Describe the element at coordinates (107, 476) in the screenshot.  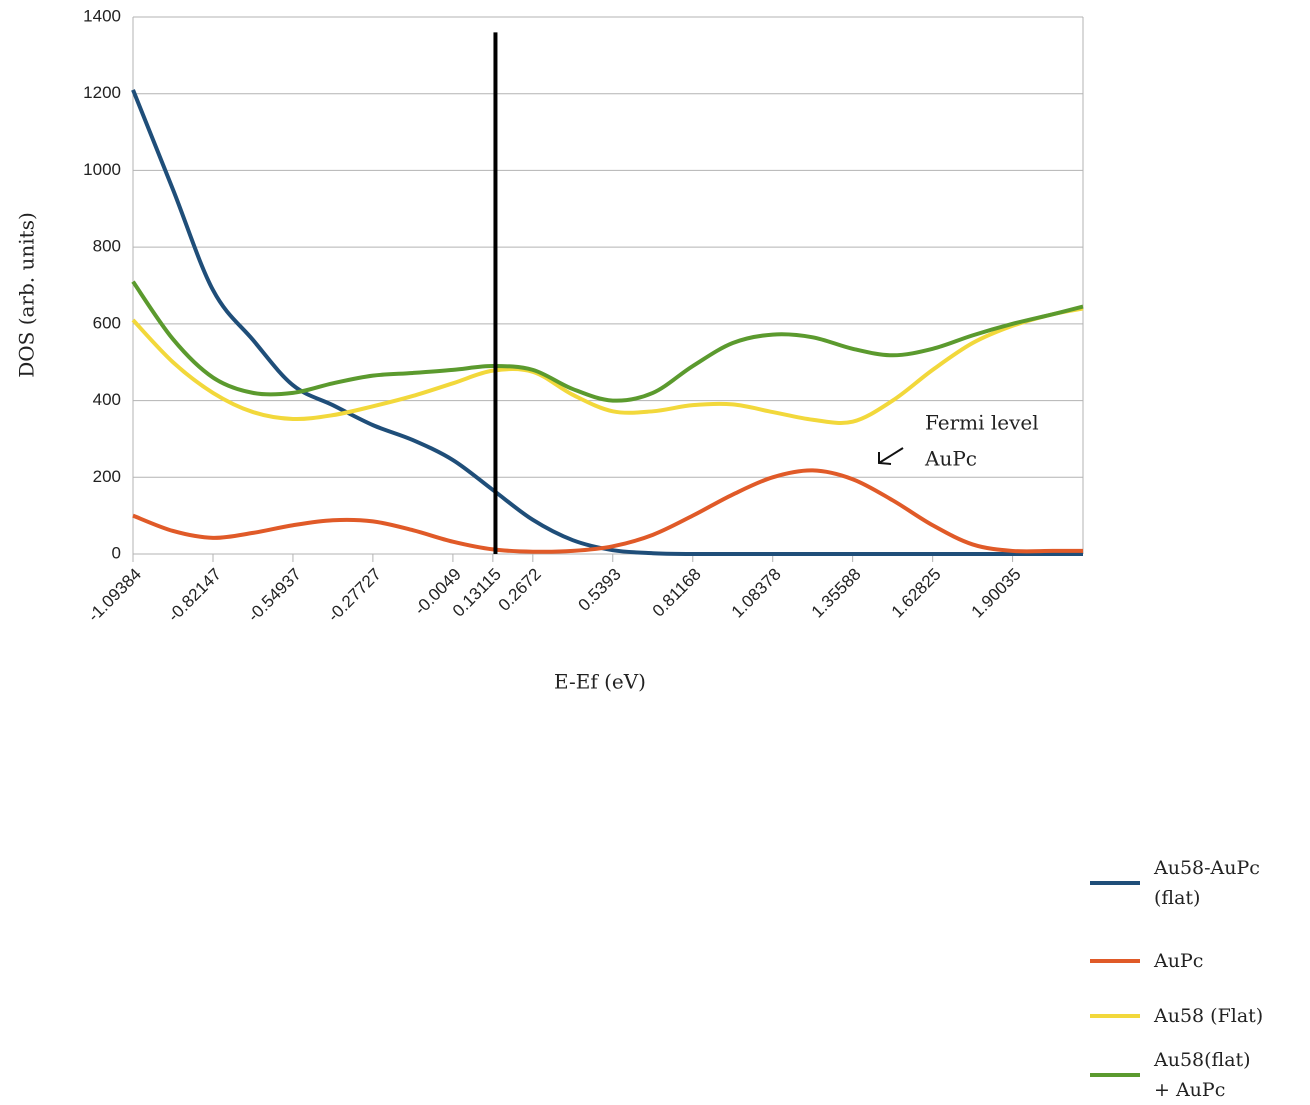
I see `y-tick-label: 200` at that location.